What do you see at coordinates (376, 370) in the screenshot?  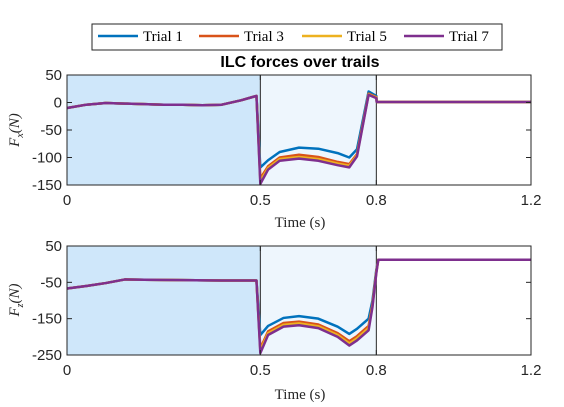 I see `fz-x-tick-label: 0.8` at bounding box center [376, 370].